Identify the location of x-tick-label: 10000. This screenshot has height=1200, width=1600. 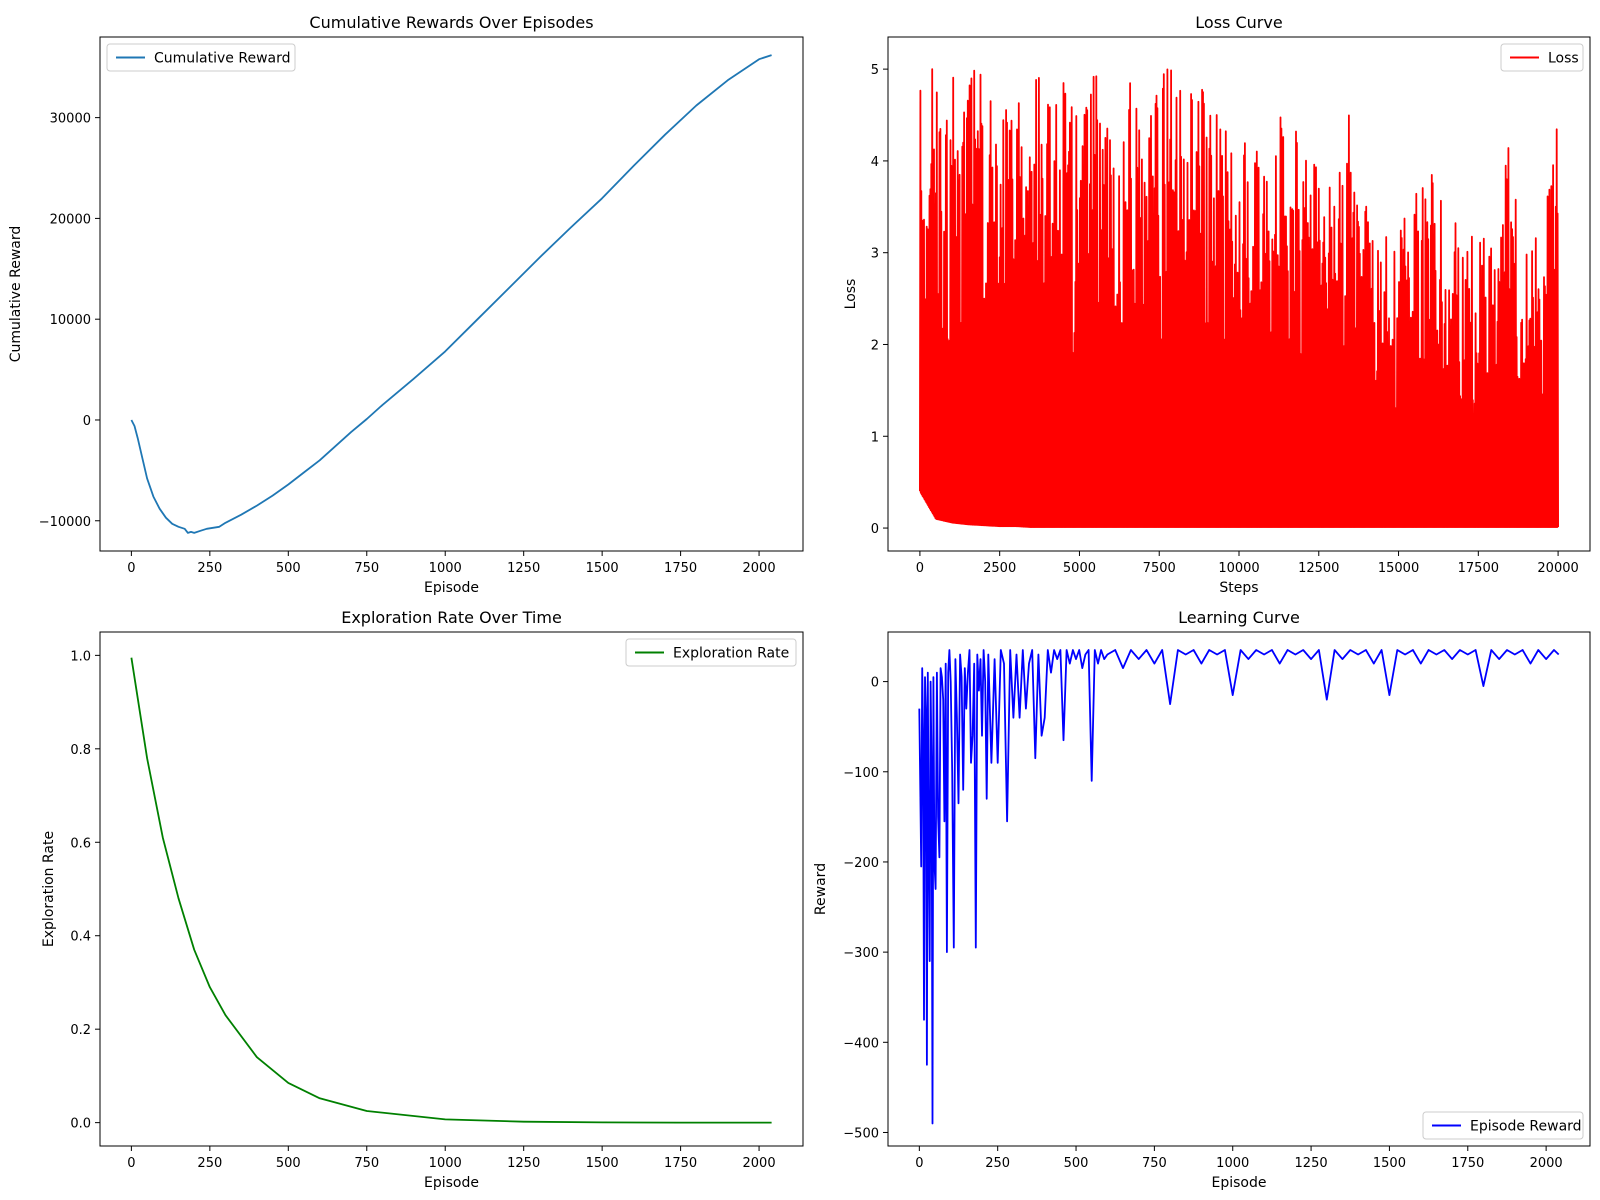
(1238, 568).